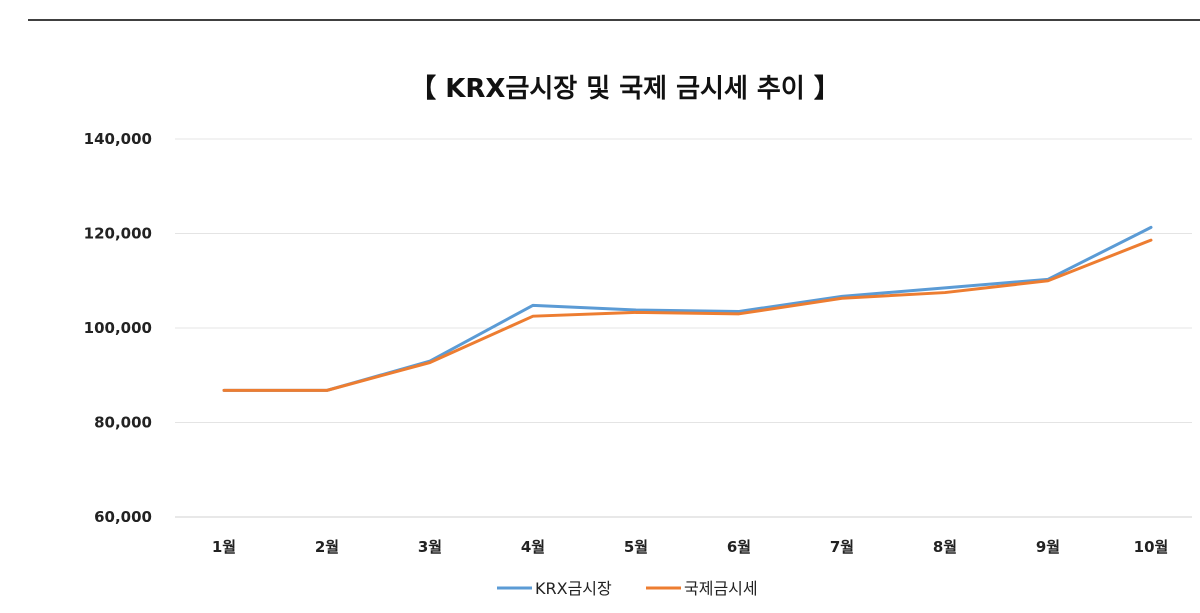  I want to click on legend-label: KRX금시장, so click(573, 588).